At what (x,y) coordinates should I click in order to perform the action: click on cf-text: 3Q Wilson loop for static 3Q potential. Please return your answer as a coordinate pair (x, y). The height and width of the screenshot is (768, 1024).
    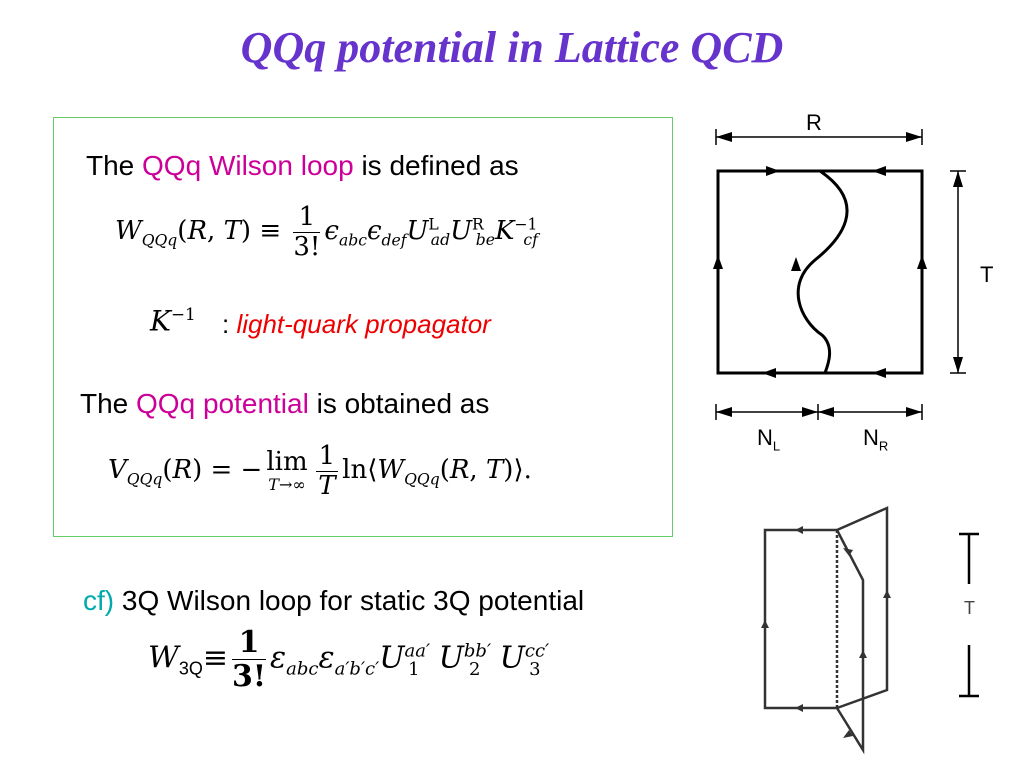
    Looking at the image, I should click on (349, 600).